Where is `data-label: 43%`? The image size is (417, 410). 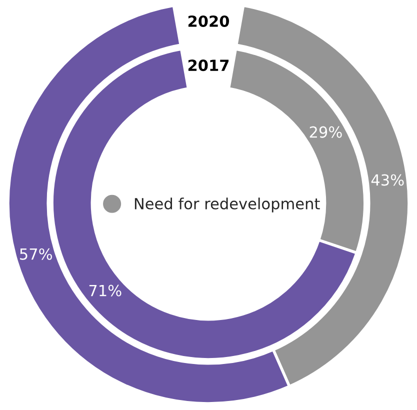 data-label: 43% is located at coordinates (387, 180).